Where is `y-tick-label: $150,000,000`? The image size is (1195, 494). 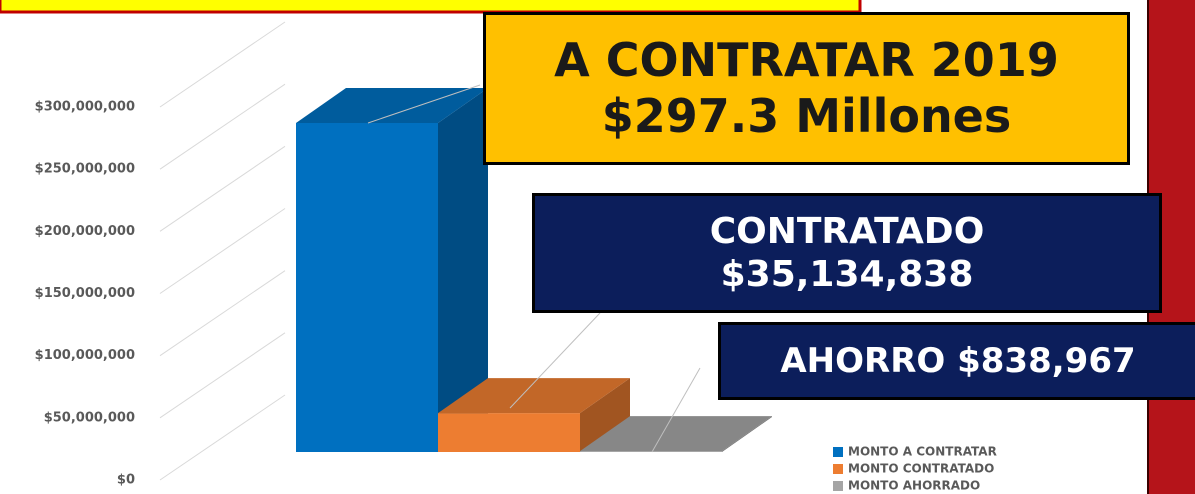 y-tick-label: $150,000,000 is located at coordinates (85, 293).